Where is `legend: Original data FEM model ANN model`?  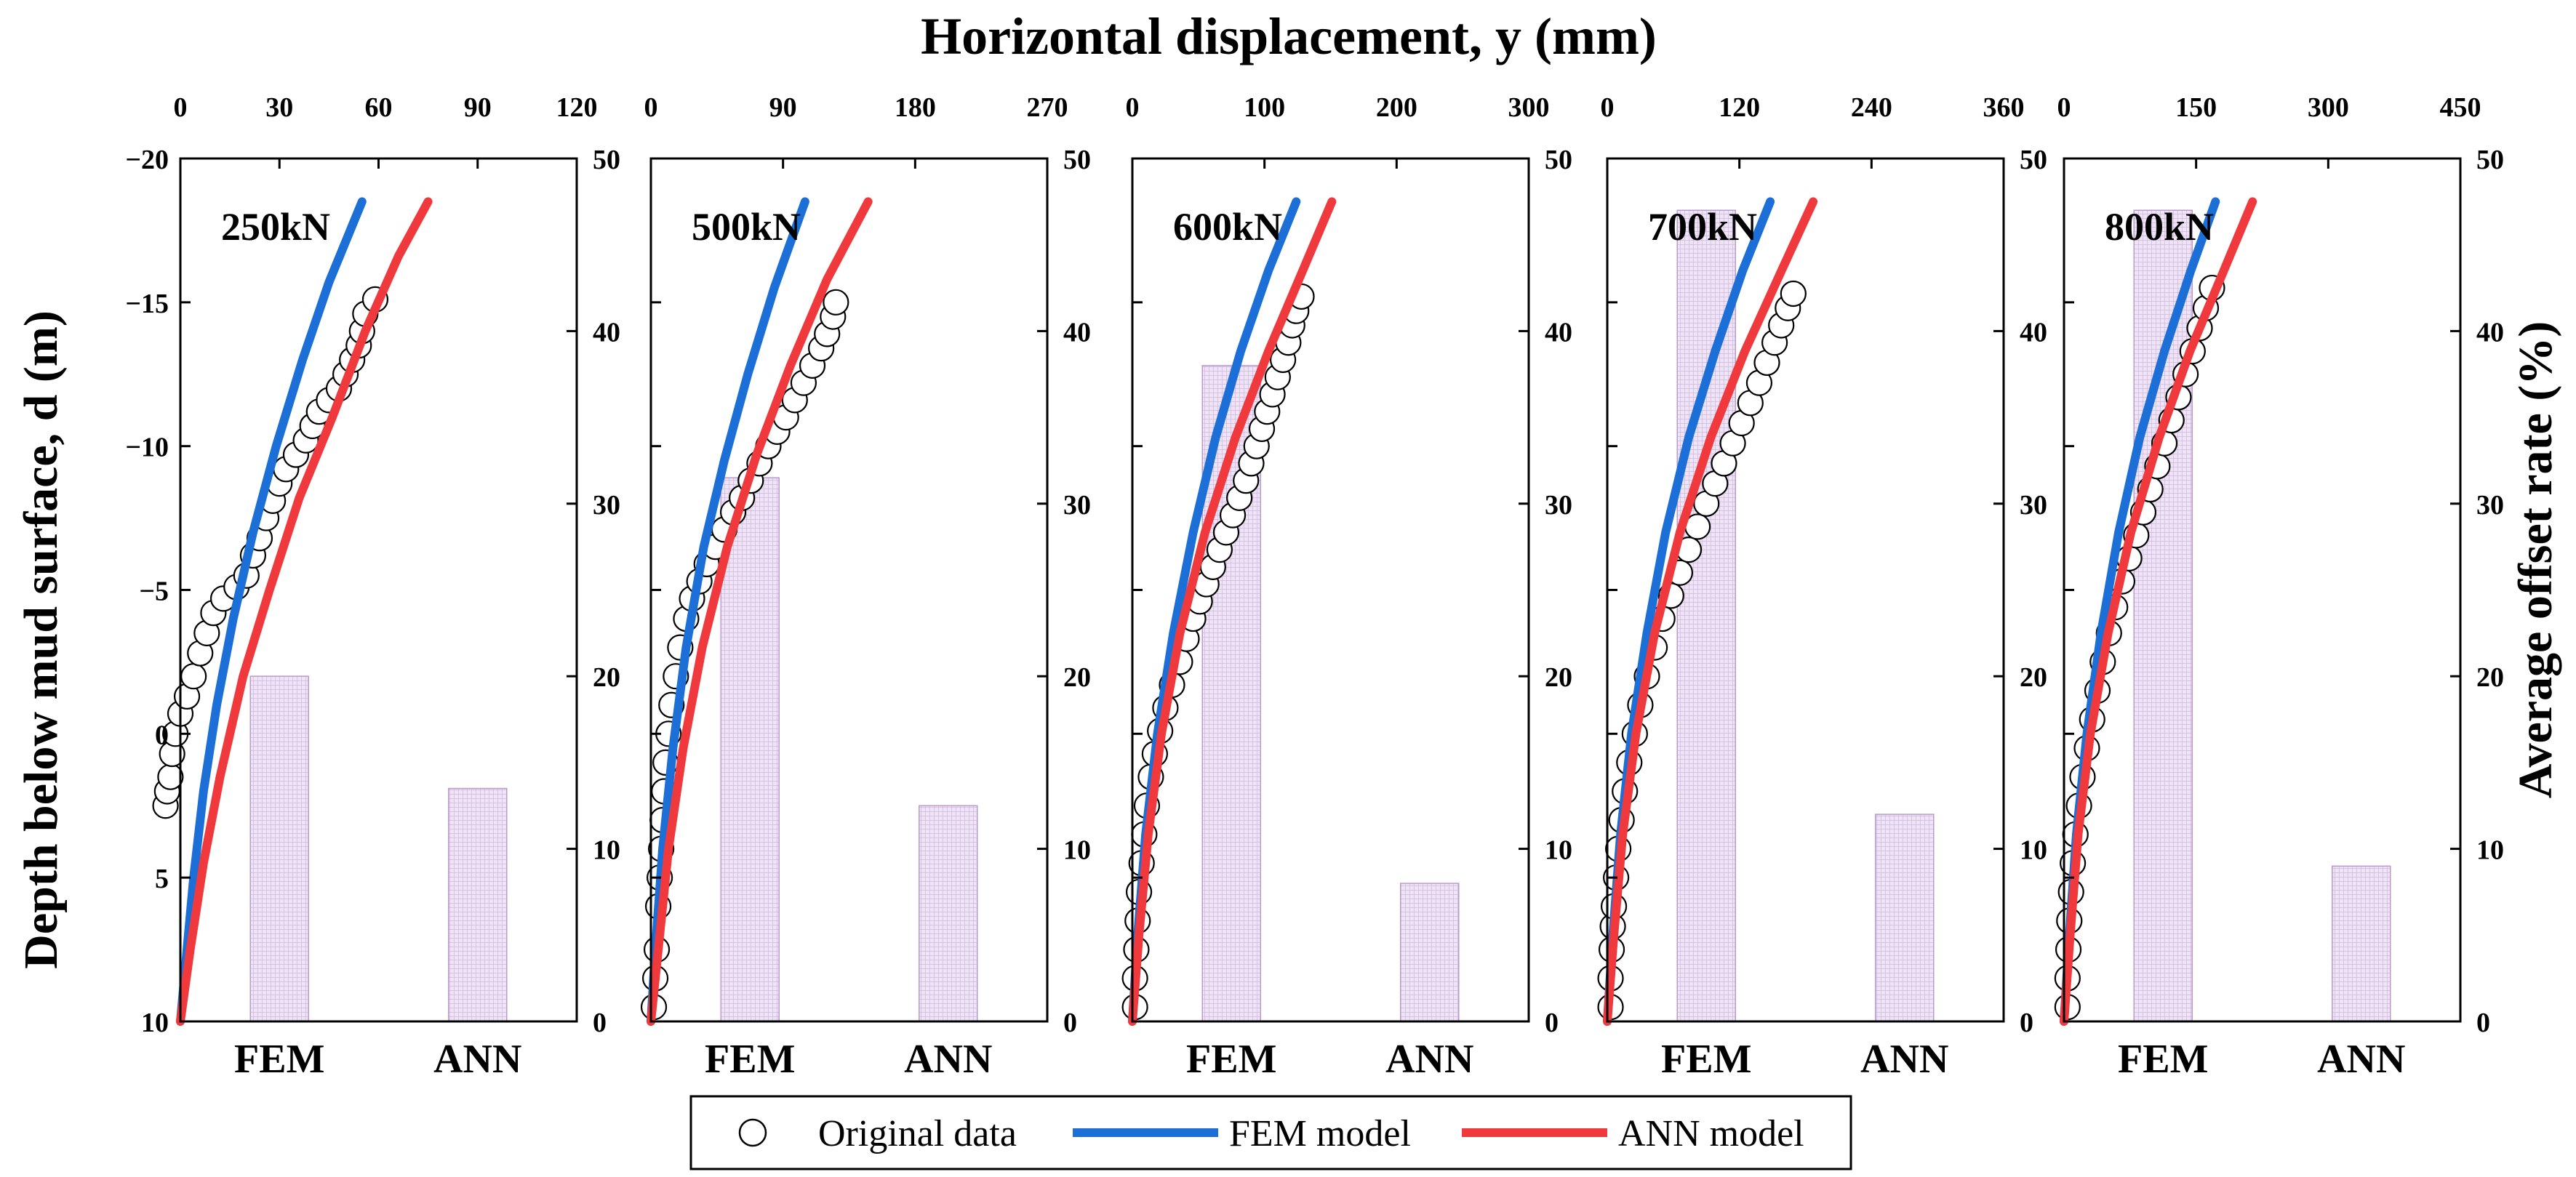
legend: Original data FEM model ANN model is located at coordinates (1270, 1133).